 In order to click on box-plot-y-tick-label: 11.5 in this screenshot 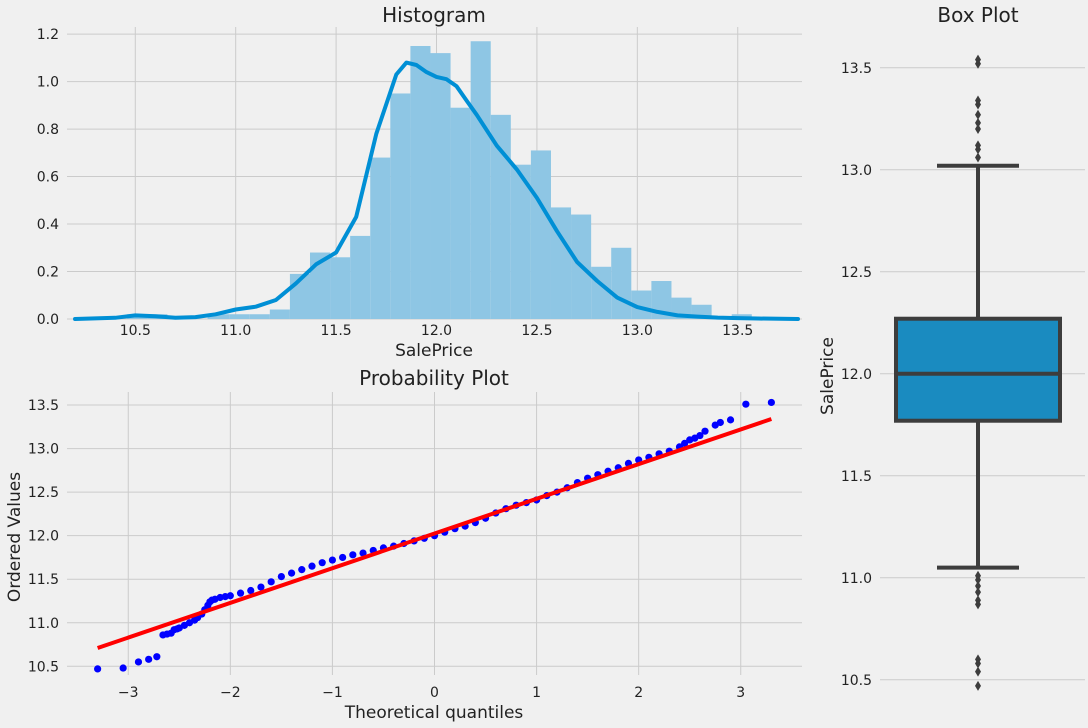, I will do `click(856, 477)`.